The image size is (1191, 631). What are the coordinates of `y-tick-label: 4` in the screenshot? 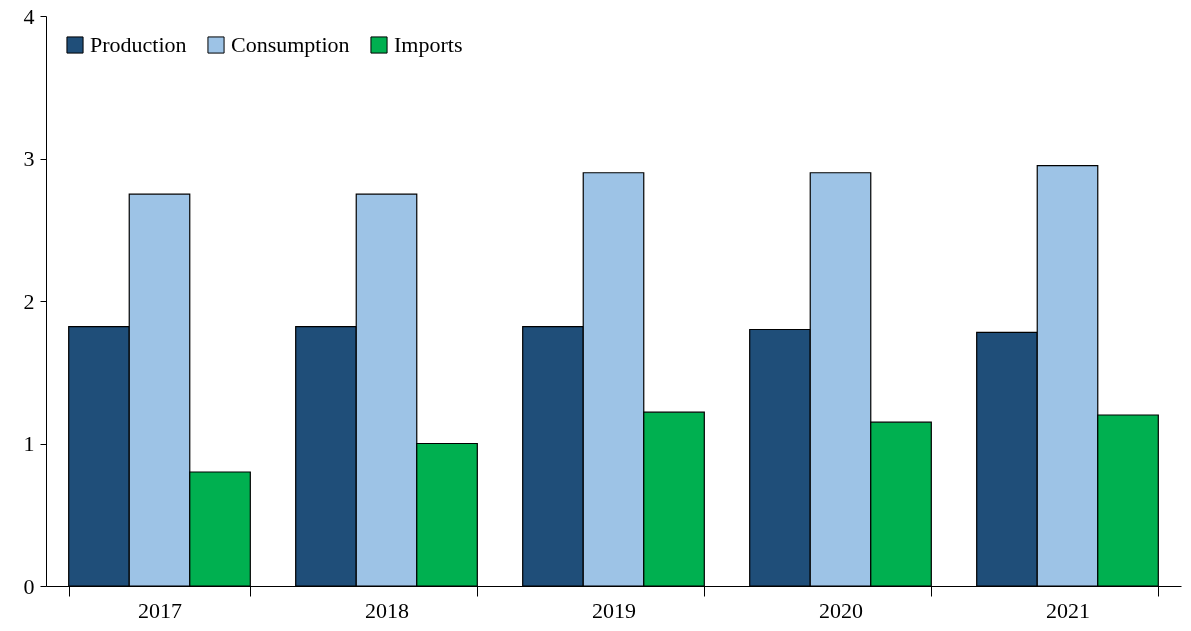 It's located at (29, 16).